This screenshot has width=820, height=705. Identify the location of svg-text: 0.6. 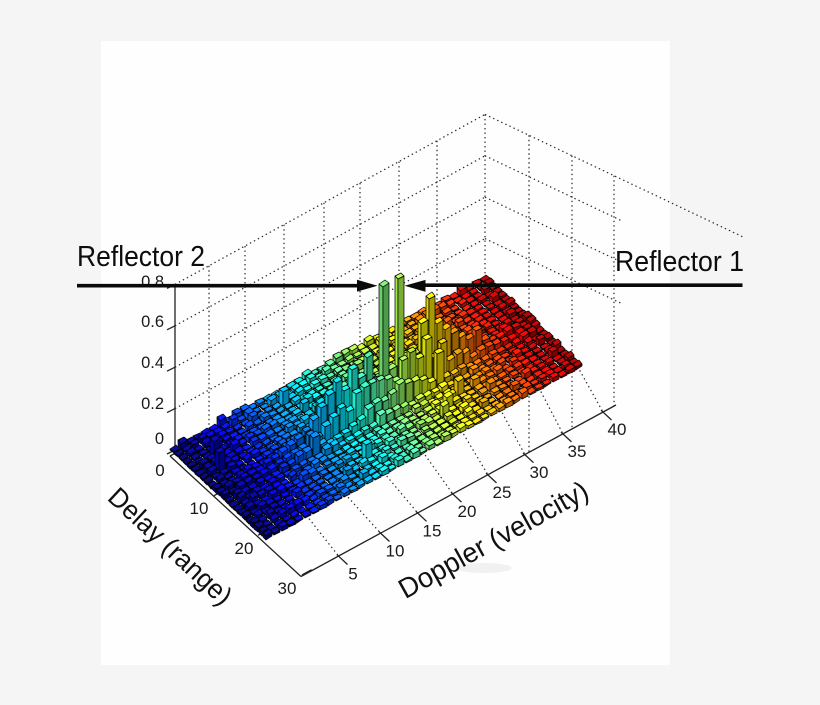
(152, 322).